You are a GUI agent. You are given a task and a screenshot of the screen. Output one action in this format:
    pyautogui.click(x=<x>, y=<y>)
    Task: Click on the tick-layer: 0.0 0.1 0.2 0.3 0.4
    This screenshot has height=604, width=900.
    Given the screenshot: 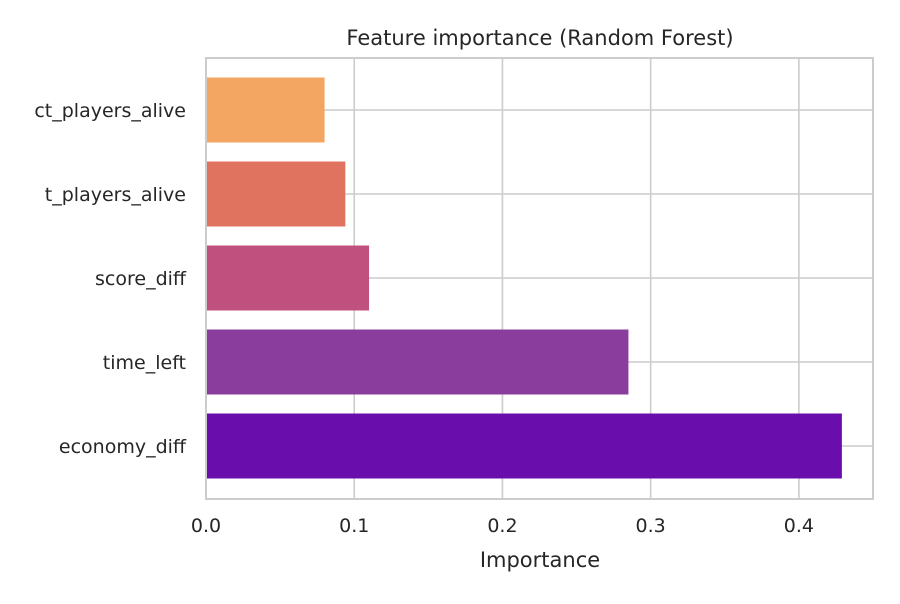 What is the action you would take?
    pyautogui.click(x=502, y=526)
    